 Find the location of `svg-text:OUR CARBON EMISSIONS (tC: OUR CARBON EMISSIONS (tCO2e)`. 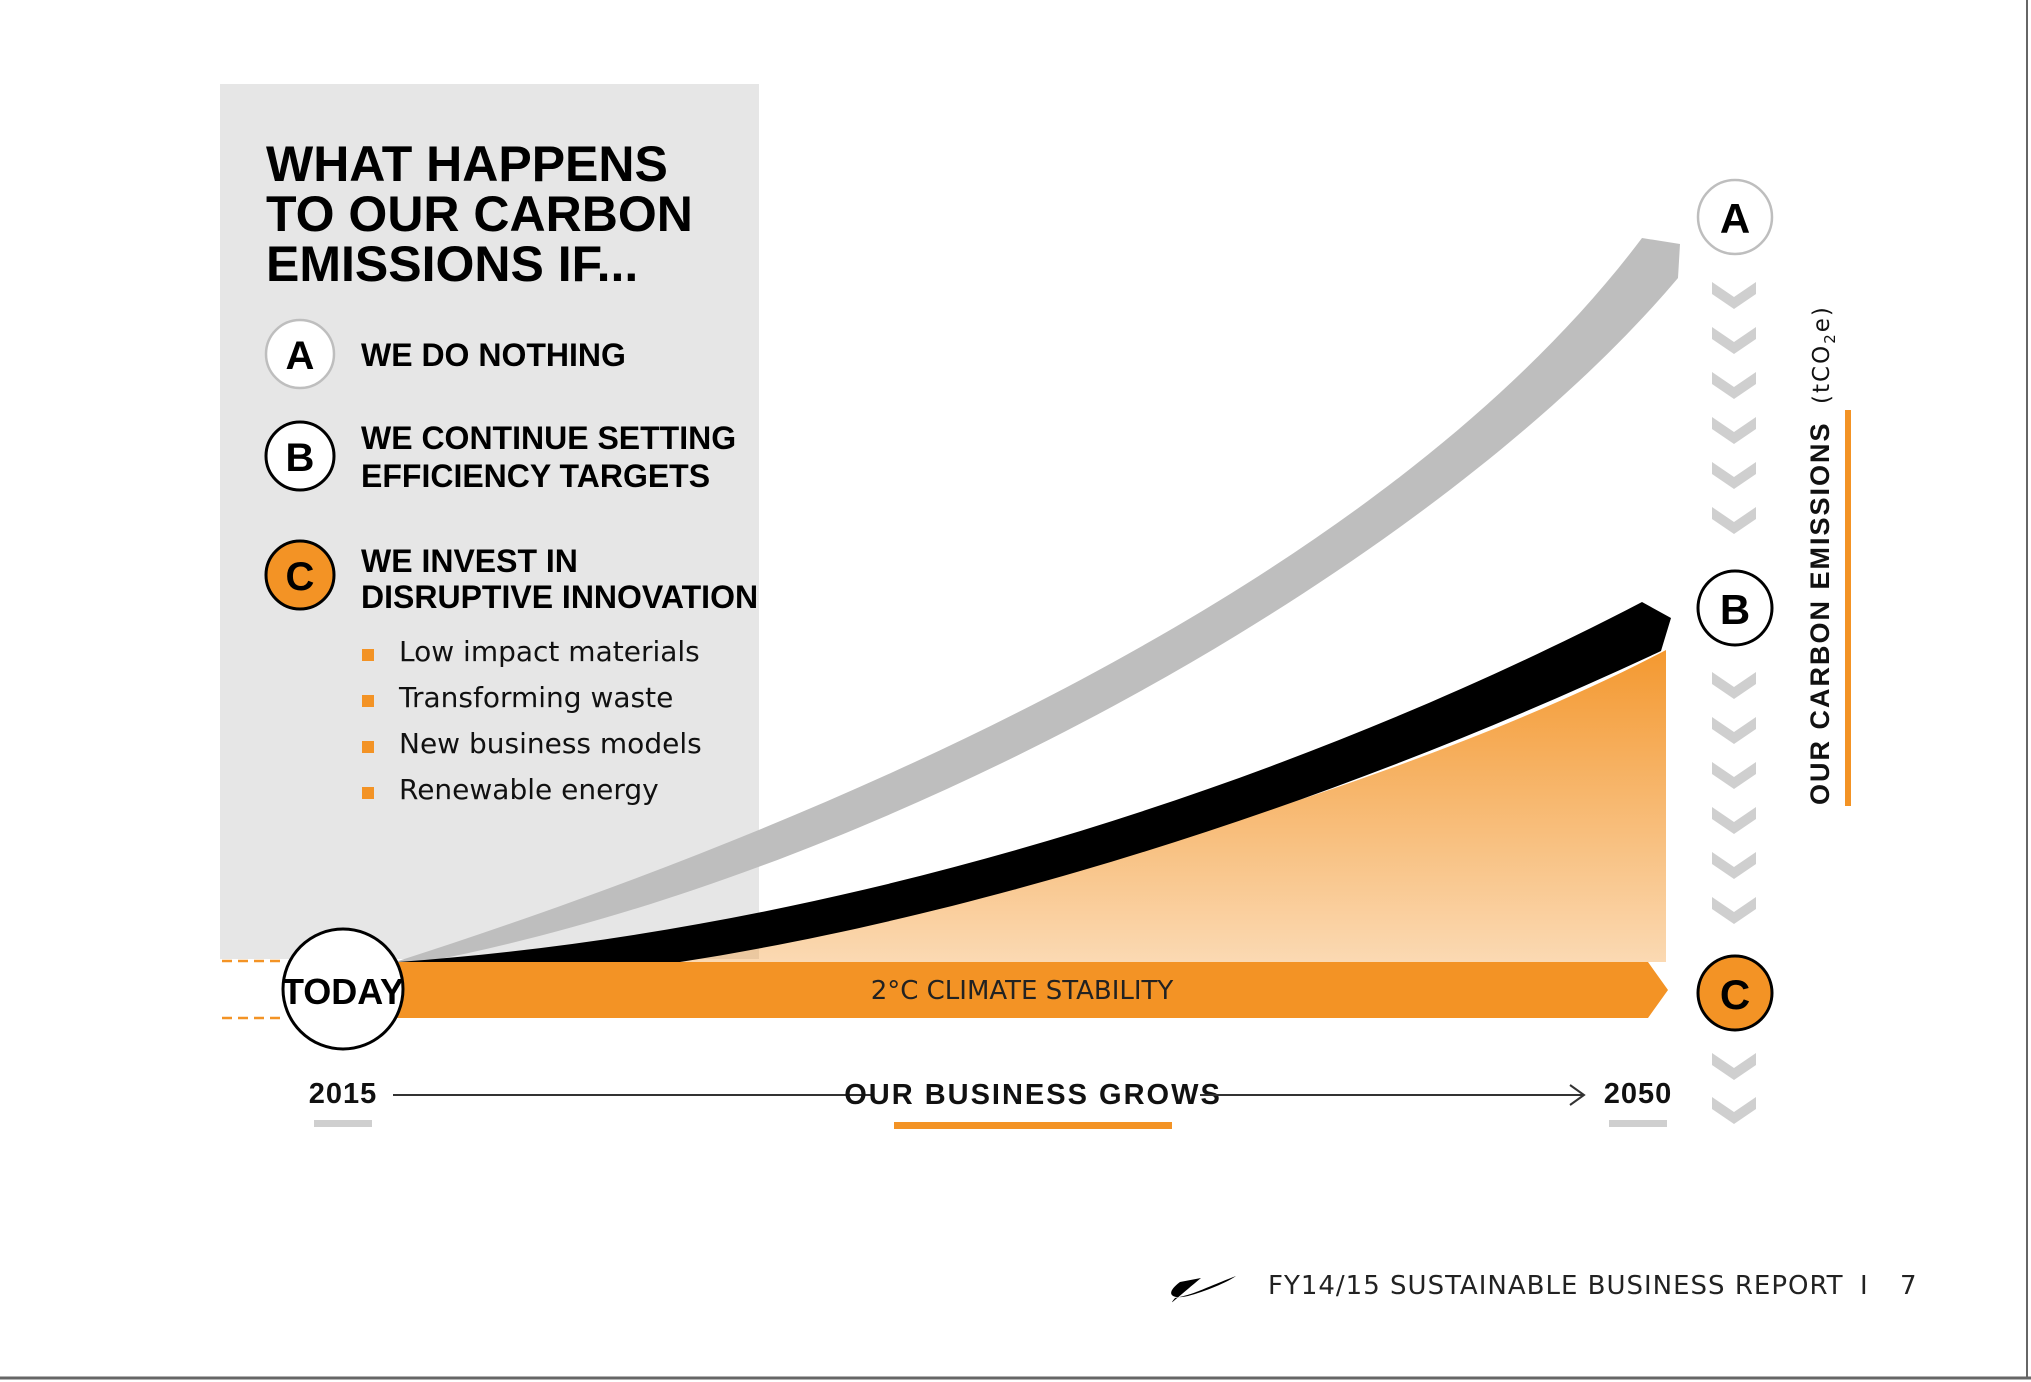

svg-text:OUR CARBON EMISSIONS (tC: OUR CARBON EMISSIONS (tCO2e) is located at coordinates (1822, 555).